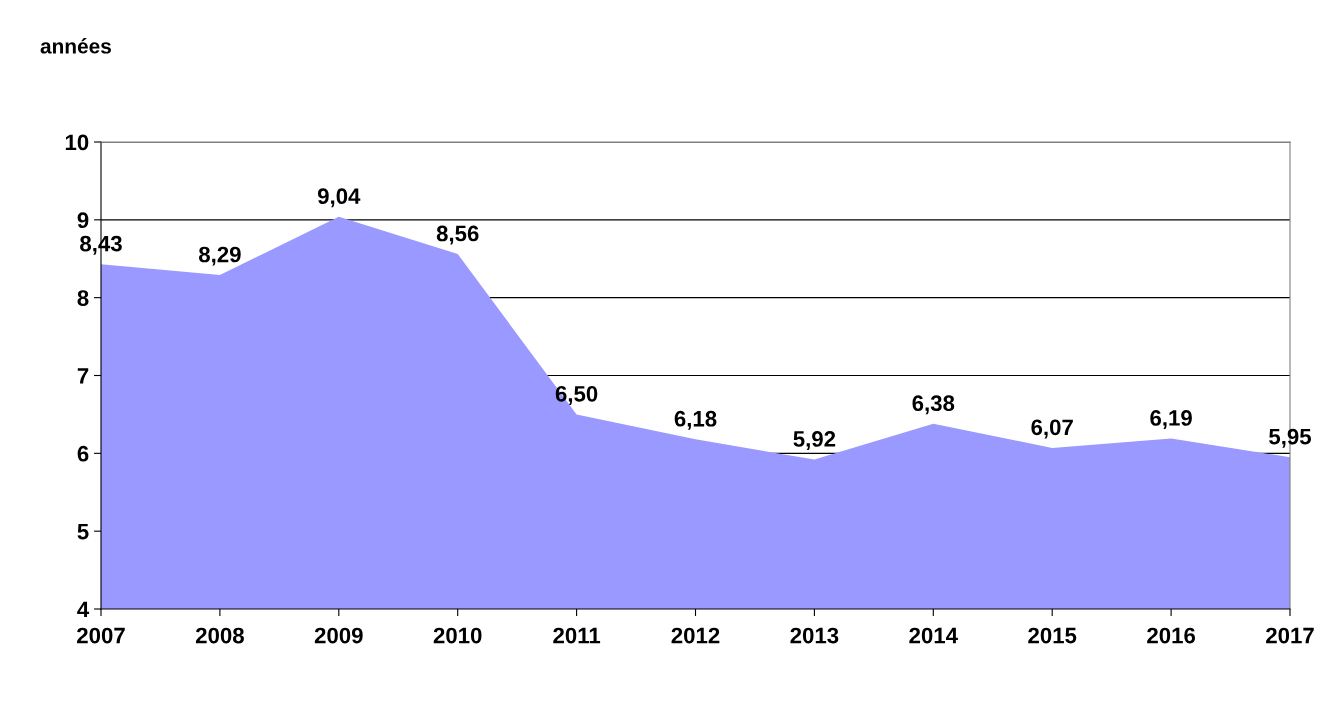 This screenshot has height=719, width=1329. What do you see at coordinates (695, 420) in the screenshot?
I see `data-label: 6,18` at bounding box center [695, 420].